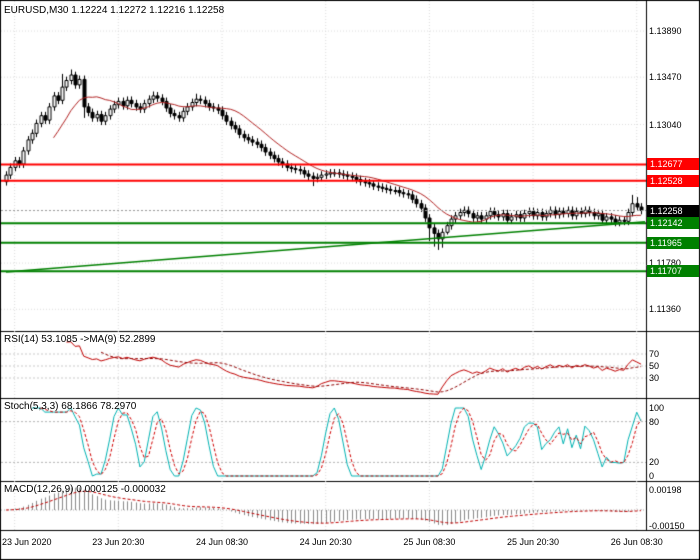 This screenshot has height=560, width=700. I want to click on rsi-scale-label: 70, so click(654, 354).